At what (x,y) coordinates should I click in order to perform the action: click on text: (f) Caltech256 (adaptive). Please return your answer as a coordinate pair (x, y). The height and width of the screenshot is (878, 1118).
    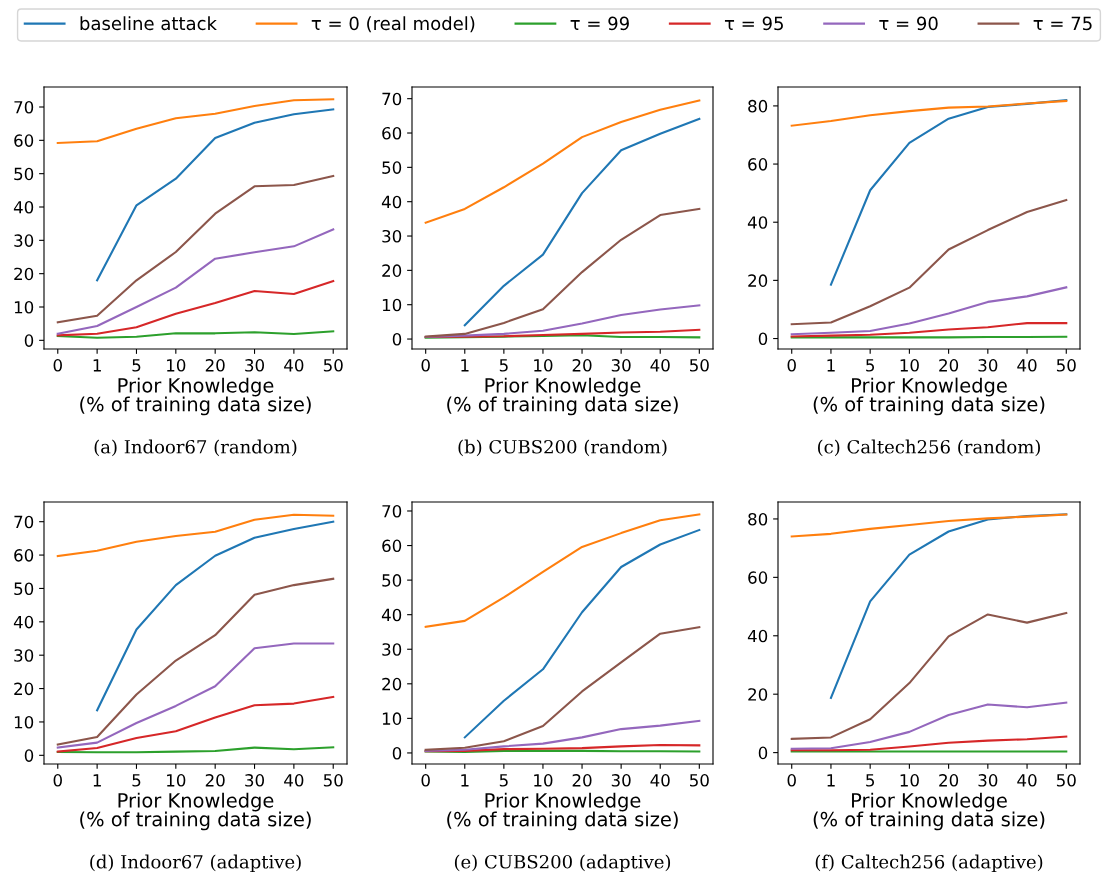
    Looking at the image, I should click on (929, 863).